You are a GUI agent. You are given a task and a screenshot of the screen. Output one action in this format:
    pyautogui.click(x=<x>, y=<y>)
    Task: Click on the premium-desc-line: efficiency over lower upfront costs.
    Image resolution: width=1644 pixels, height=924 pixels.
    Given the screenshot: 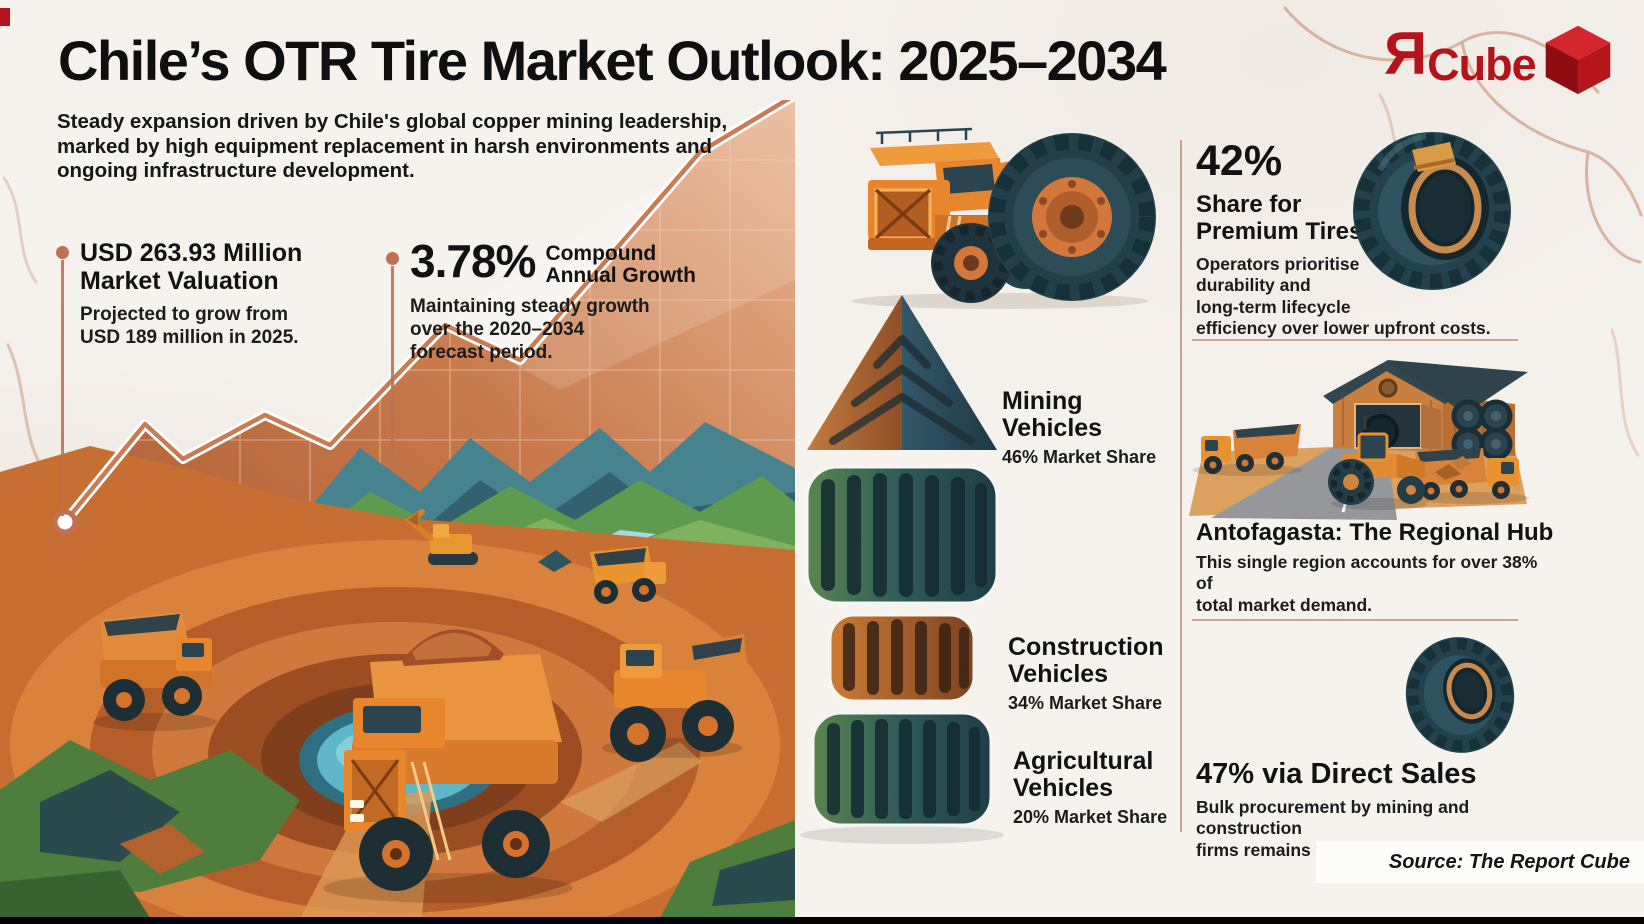 What is the action you would take?
    pyautogui.click(x=1343, y=328)
    